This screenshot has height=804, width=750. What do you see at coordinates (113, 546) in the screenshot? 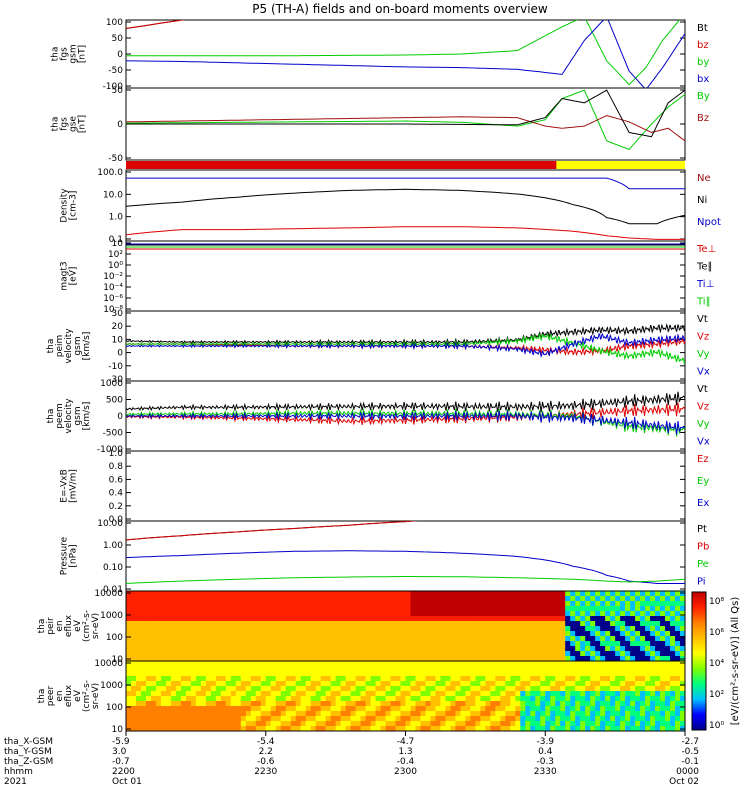
I see `pressure-ytick-label: 1.00` at bounding box center [113, 546].